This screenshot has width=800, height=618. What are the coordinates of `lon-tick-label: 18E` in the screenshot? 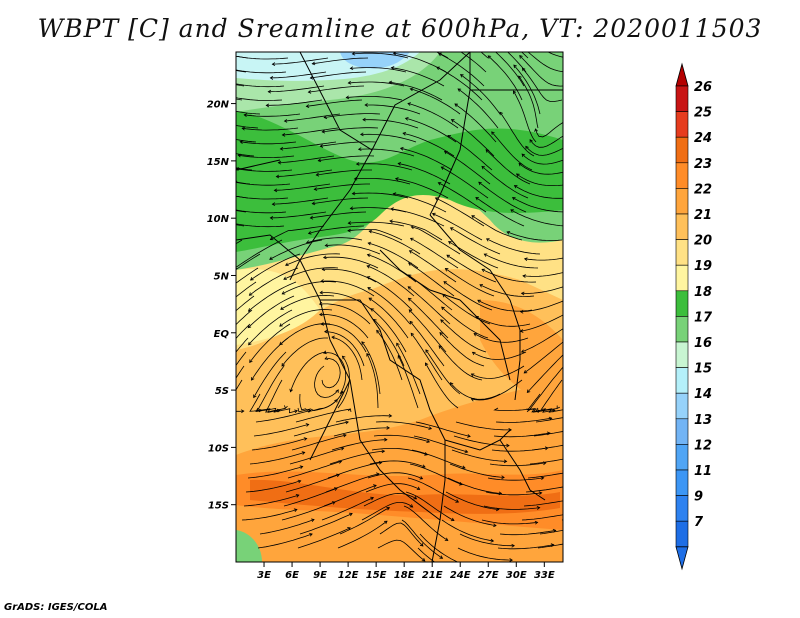 It's located at (404, 575).